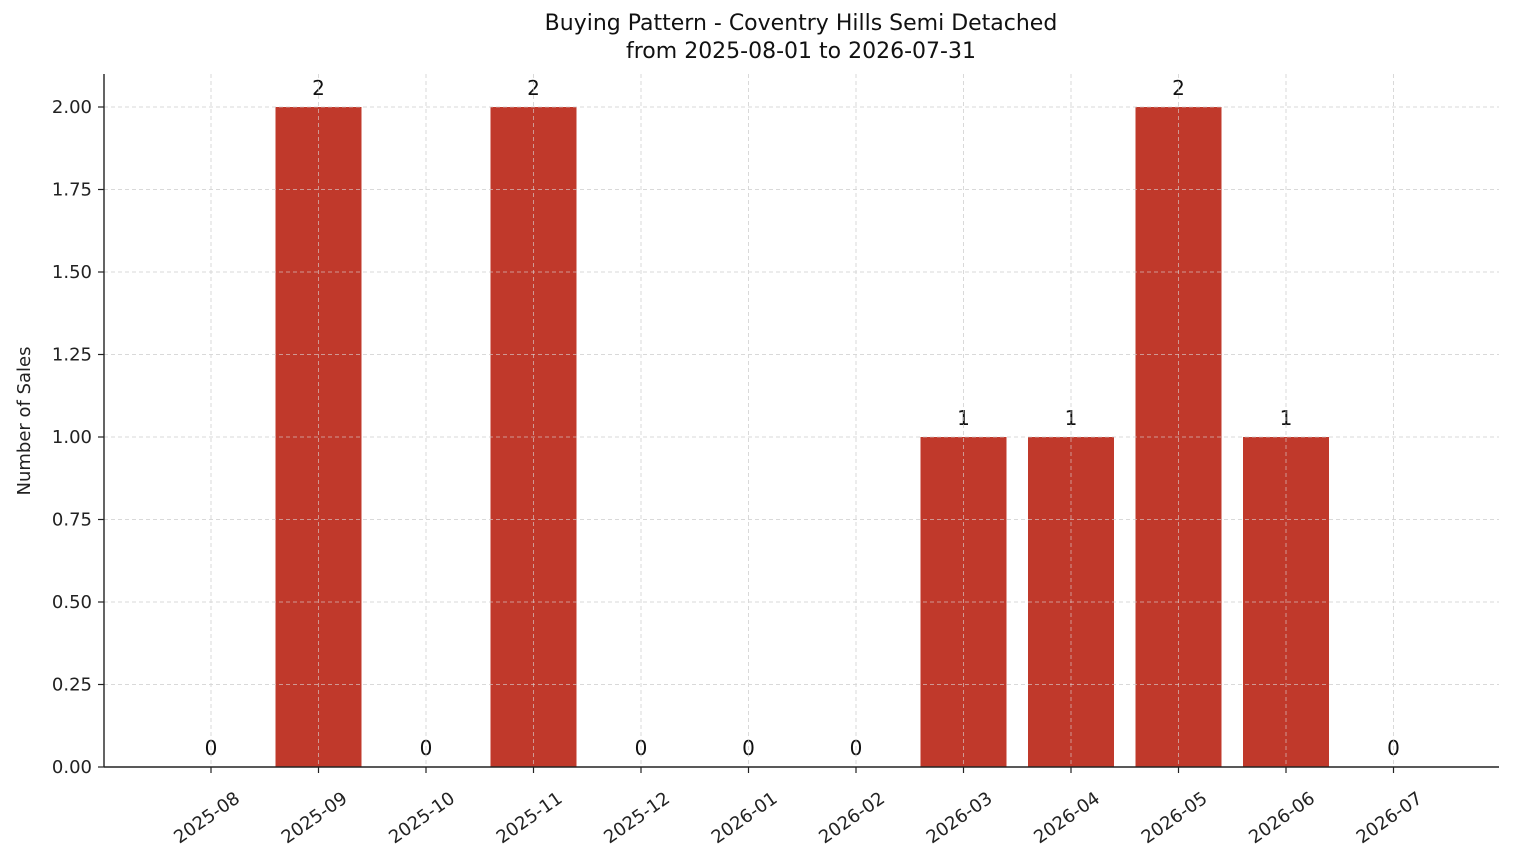 The image size is (1514, 863). I want to click on y-tick-label: 2.00, so click(72, 107).